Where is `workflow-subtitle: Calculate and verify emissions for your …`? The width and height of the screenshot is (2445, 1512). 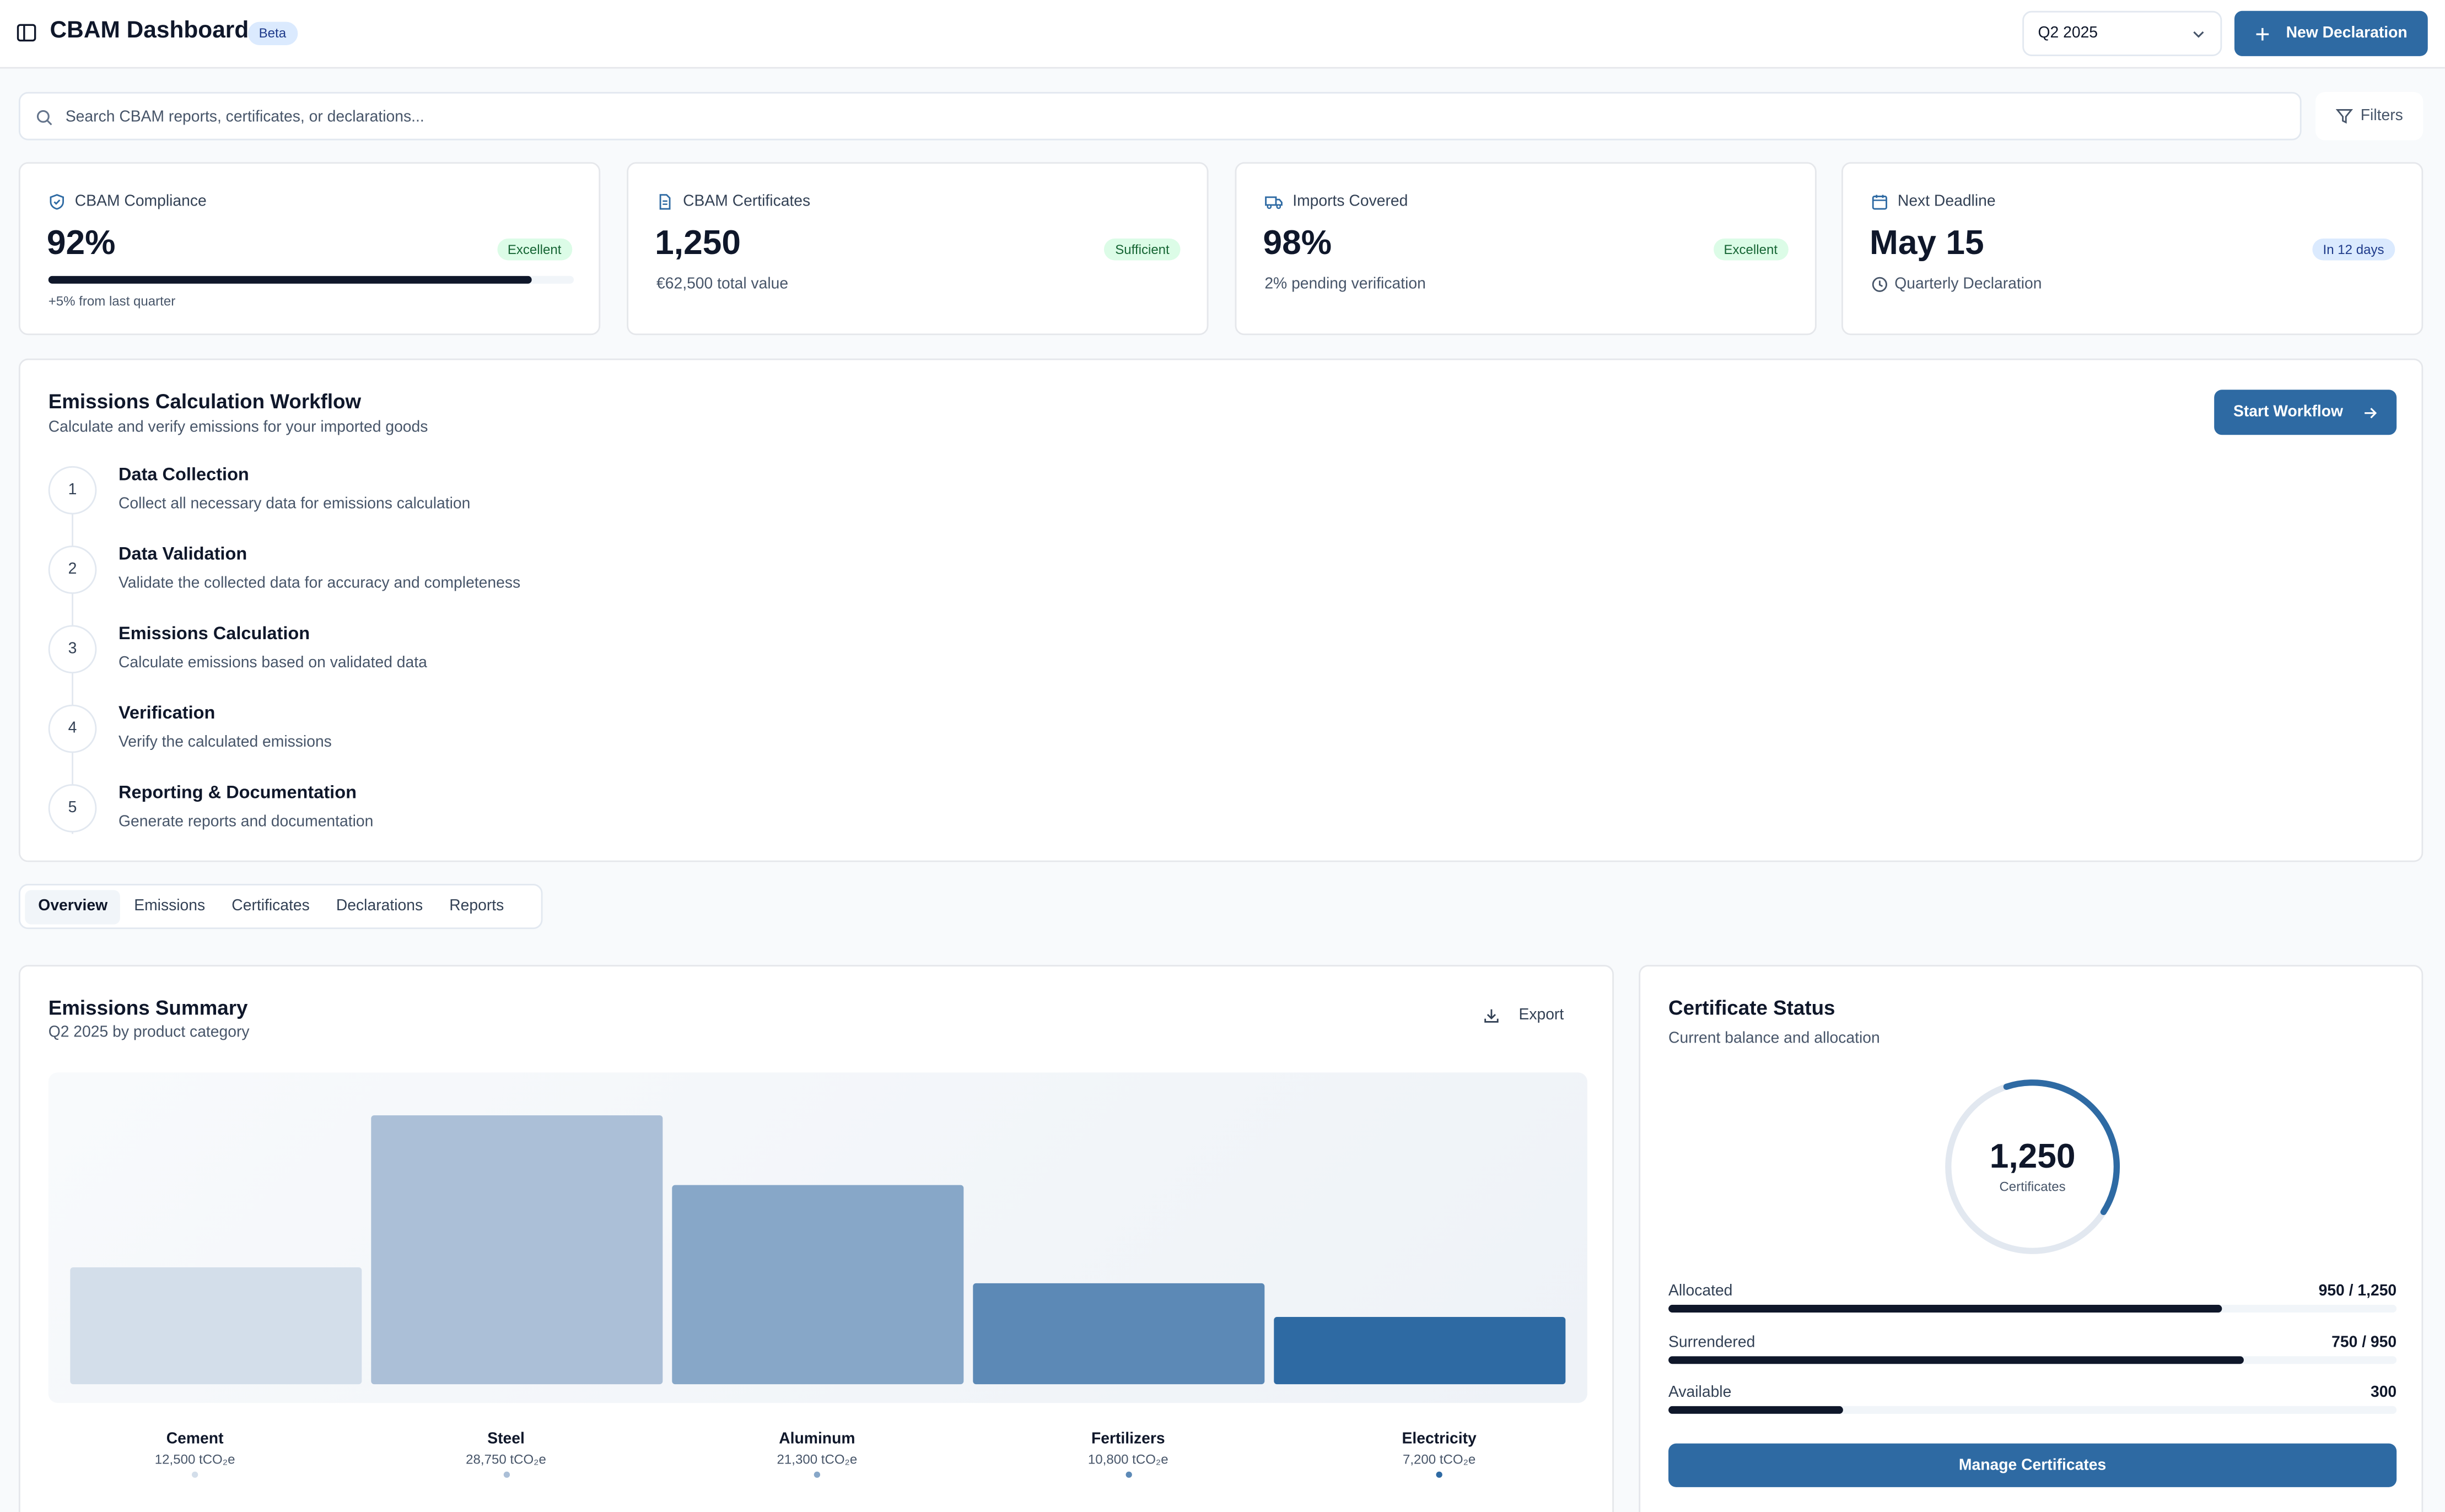 workflow-subtitle: Calculate and verify emissions for your … is located at coordinates (238, 428).